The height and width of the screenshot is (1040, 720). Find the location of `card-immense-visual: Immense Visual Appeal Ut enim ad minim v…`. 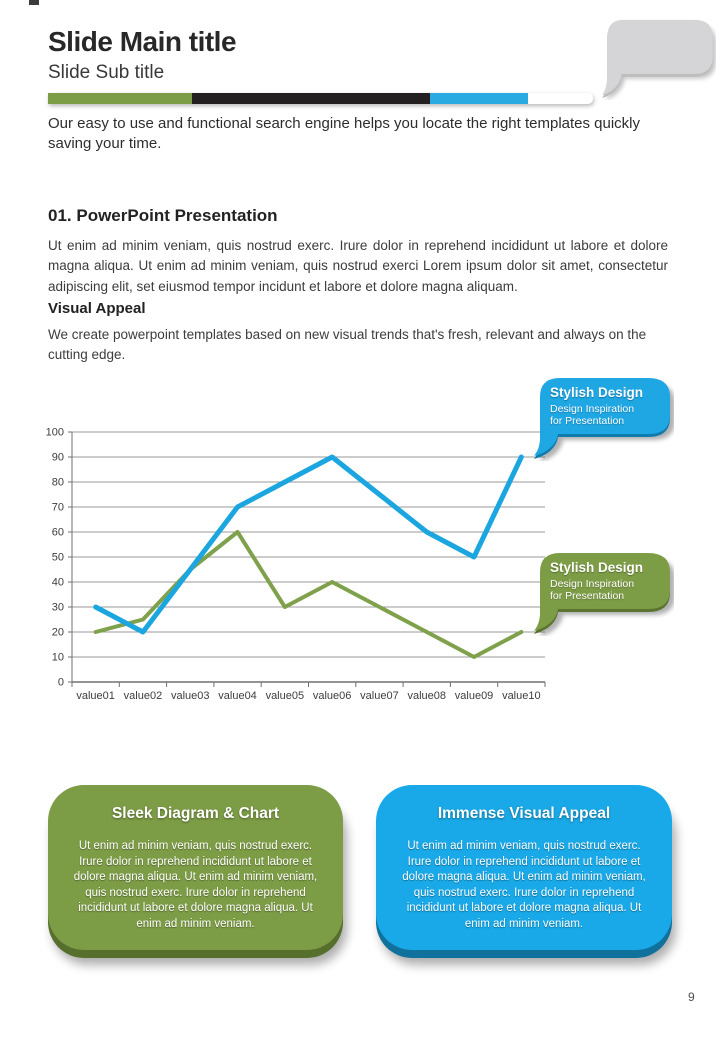

card-immense-visual: Immense Visual Appeal Ut enim ad minim v… is located at coordinates (524, 867).